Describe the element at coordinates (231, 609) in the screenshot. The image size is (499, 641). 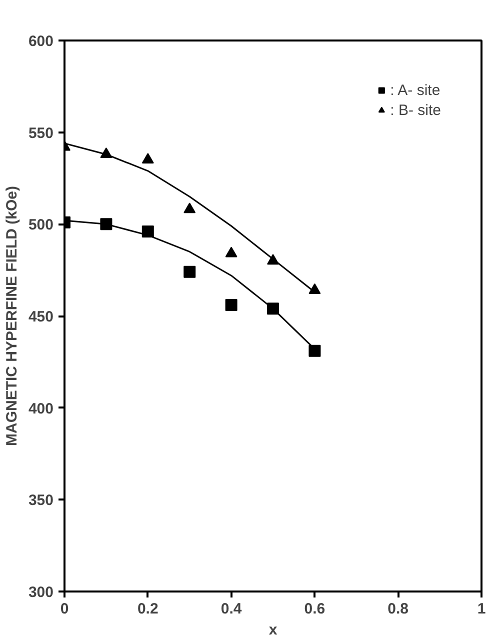
I see `x-tick-label: 0.4` at that location.